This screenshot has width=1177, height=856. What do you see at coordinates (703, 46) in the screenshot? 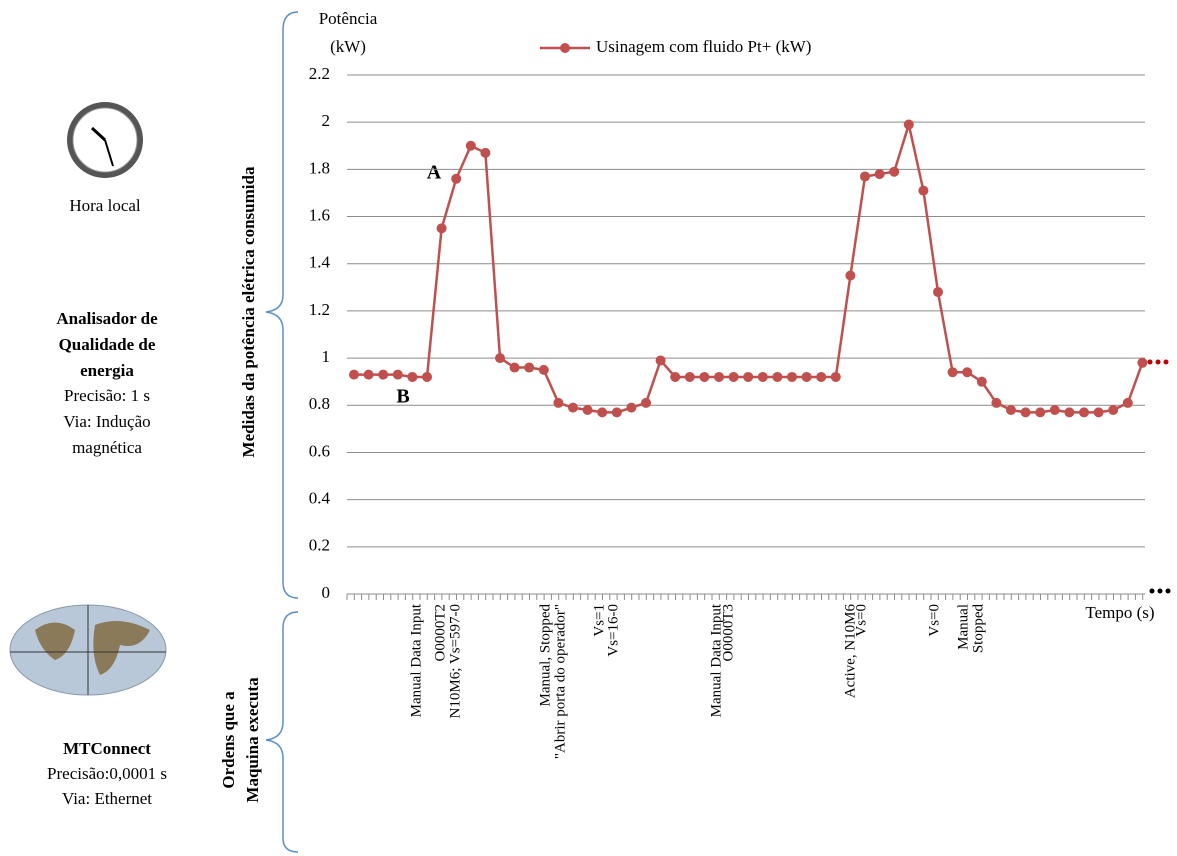
I see `legend-label: Usinagem com fluido Pt+ (kW)` at bounding box center [703, 46].